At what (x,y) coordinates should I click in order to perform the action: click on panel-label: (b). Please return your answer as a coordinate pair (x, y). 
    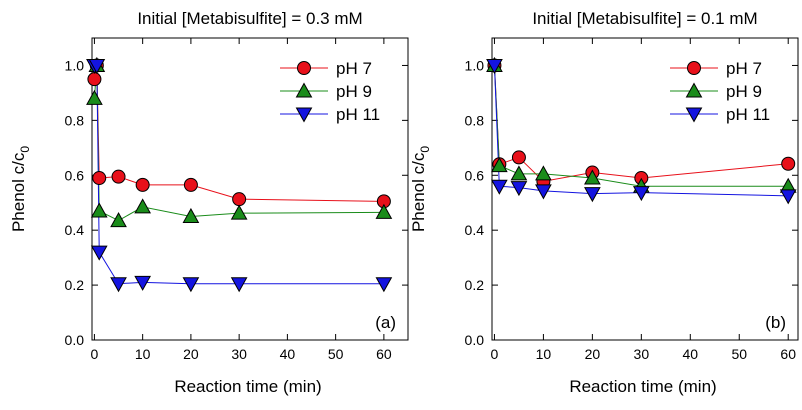
    Looking at the image, I should click on (775, 322).